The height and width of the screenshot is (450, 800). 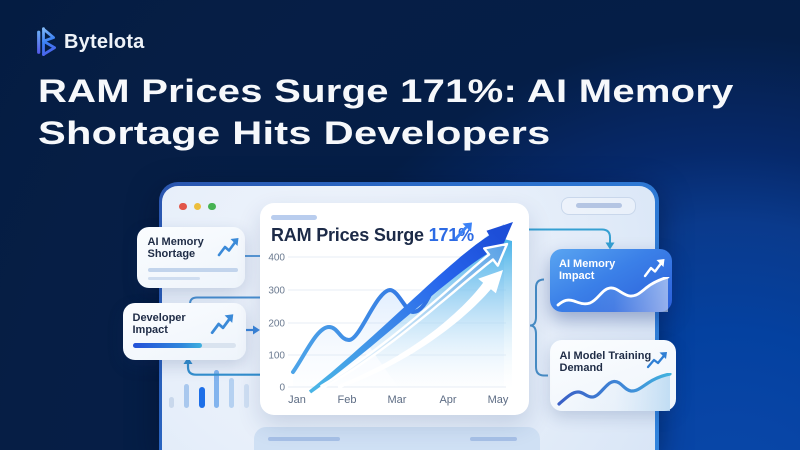 I want to click on svg-text: Mar, so click(x=397, y=400).